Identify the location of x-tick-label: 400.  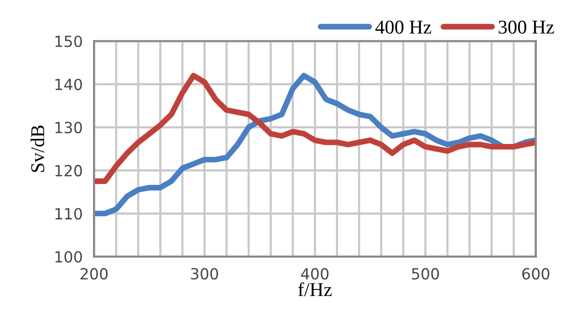
(314, 274).